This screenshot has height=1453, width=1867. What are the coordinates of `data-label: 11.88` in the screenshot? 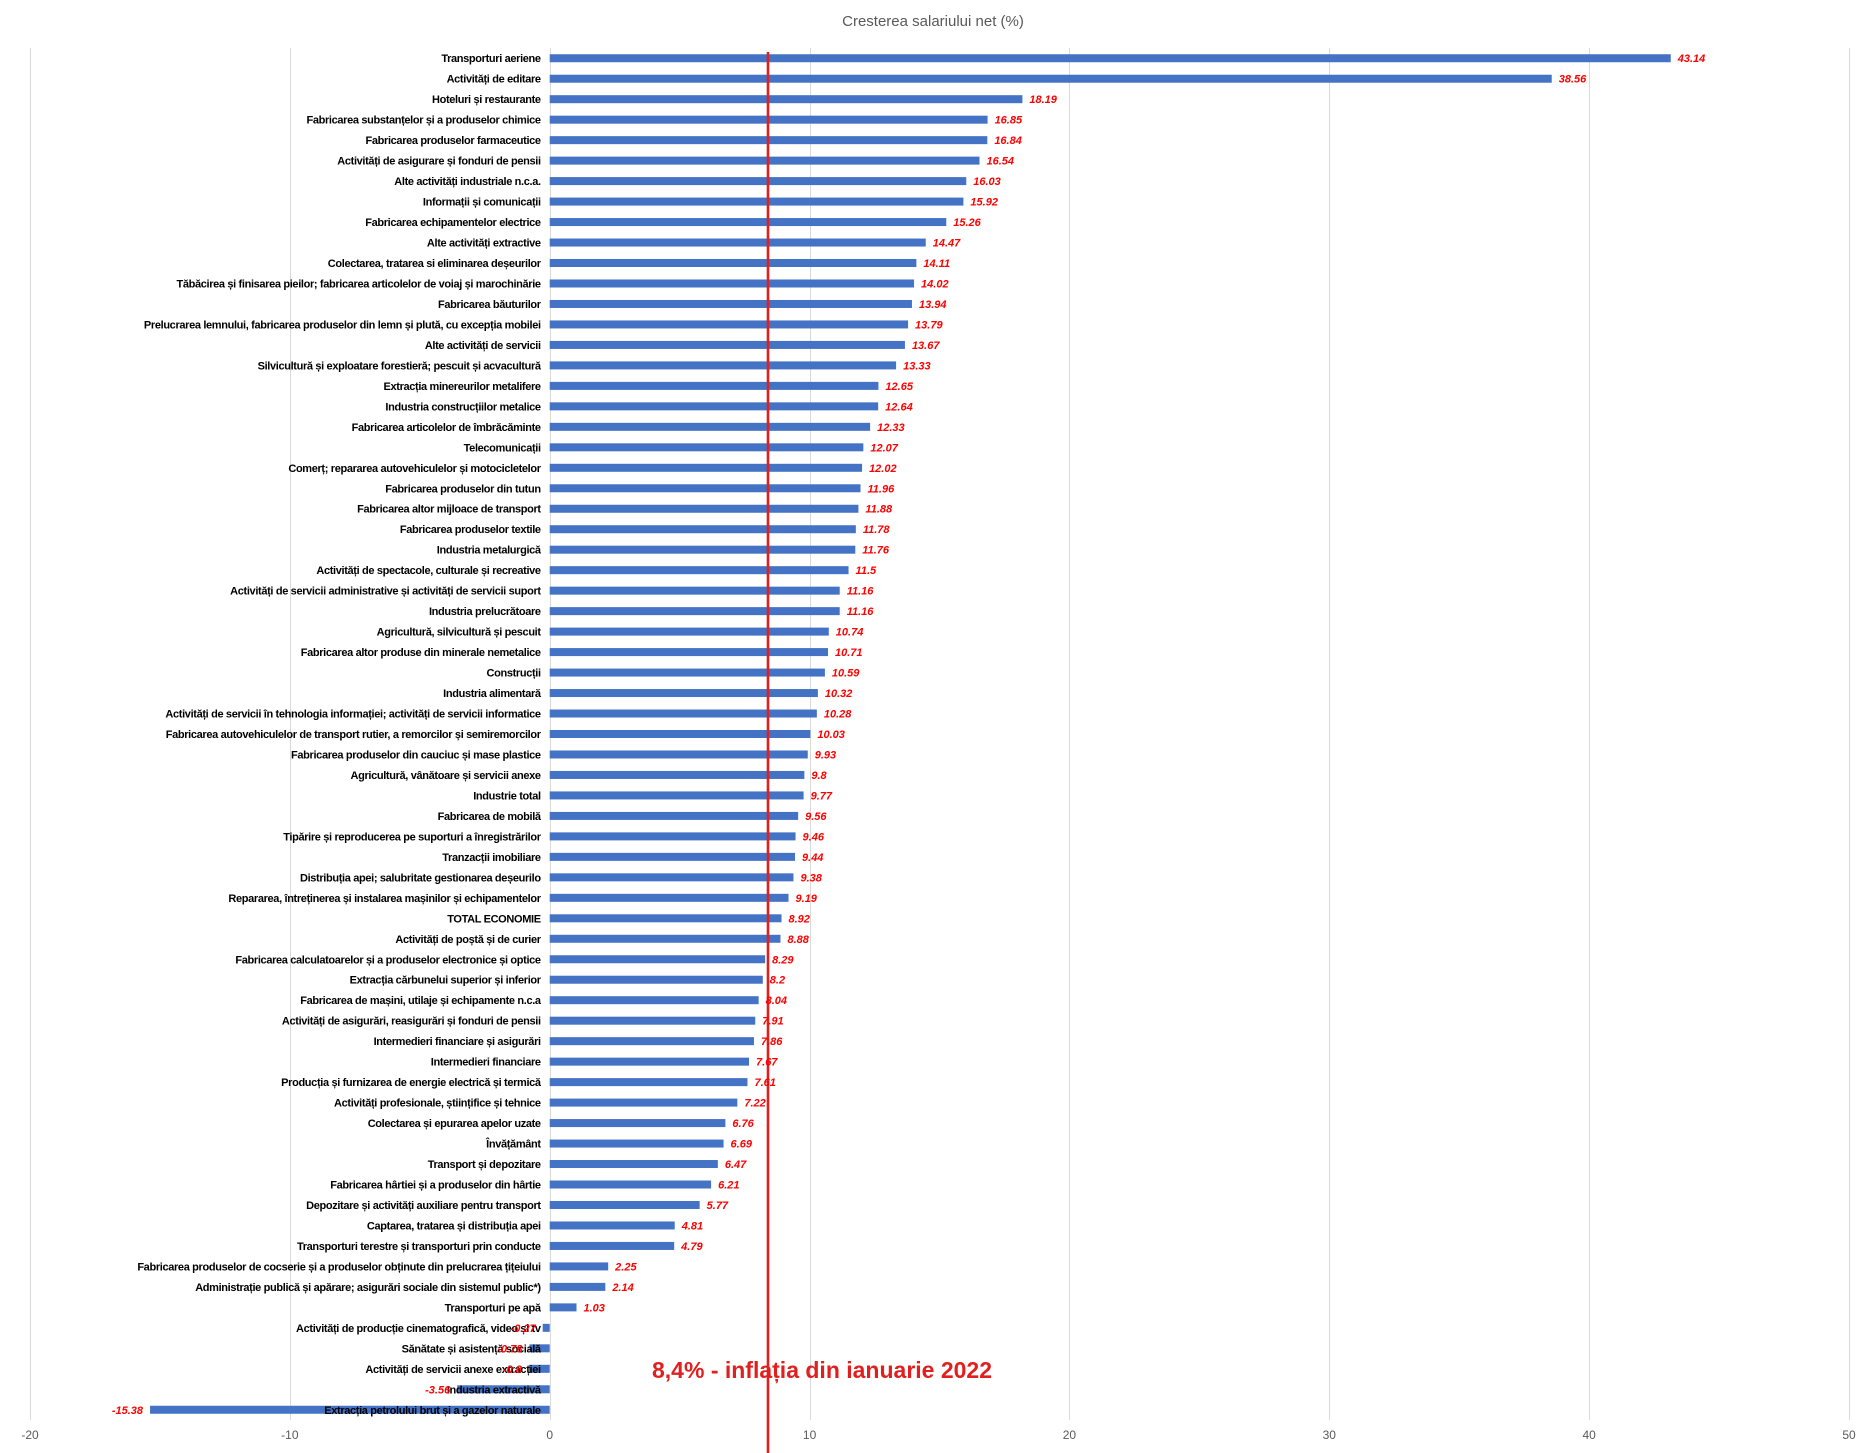 It's located at (879, 510).